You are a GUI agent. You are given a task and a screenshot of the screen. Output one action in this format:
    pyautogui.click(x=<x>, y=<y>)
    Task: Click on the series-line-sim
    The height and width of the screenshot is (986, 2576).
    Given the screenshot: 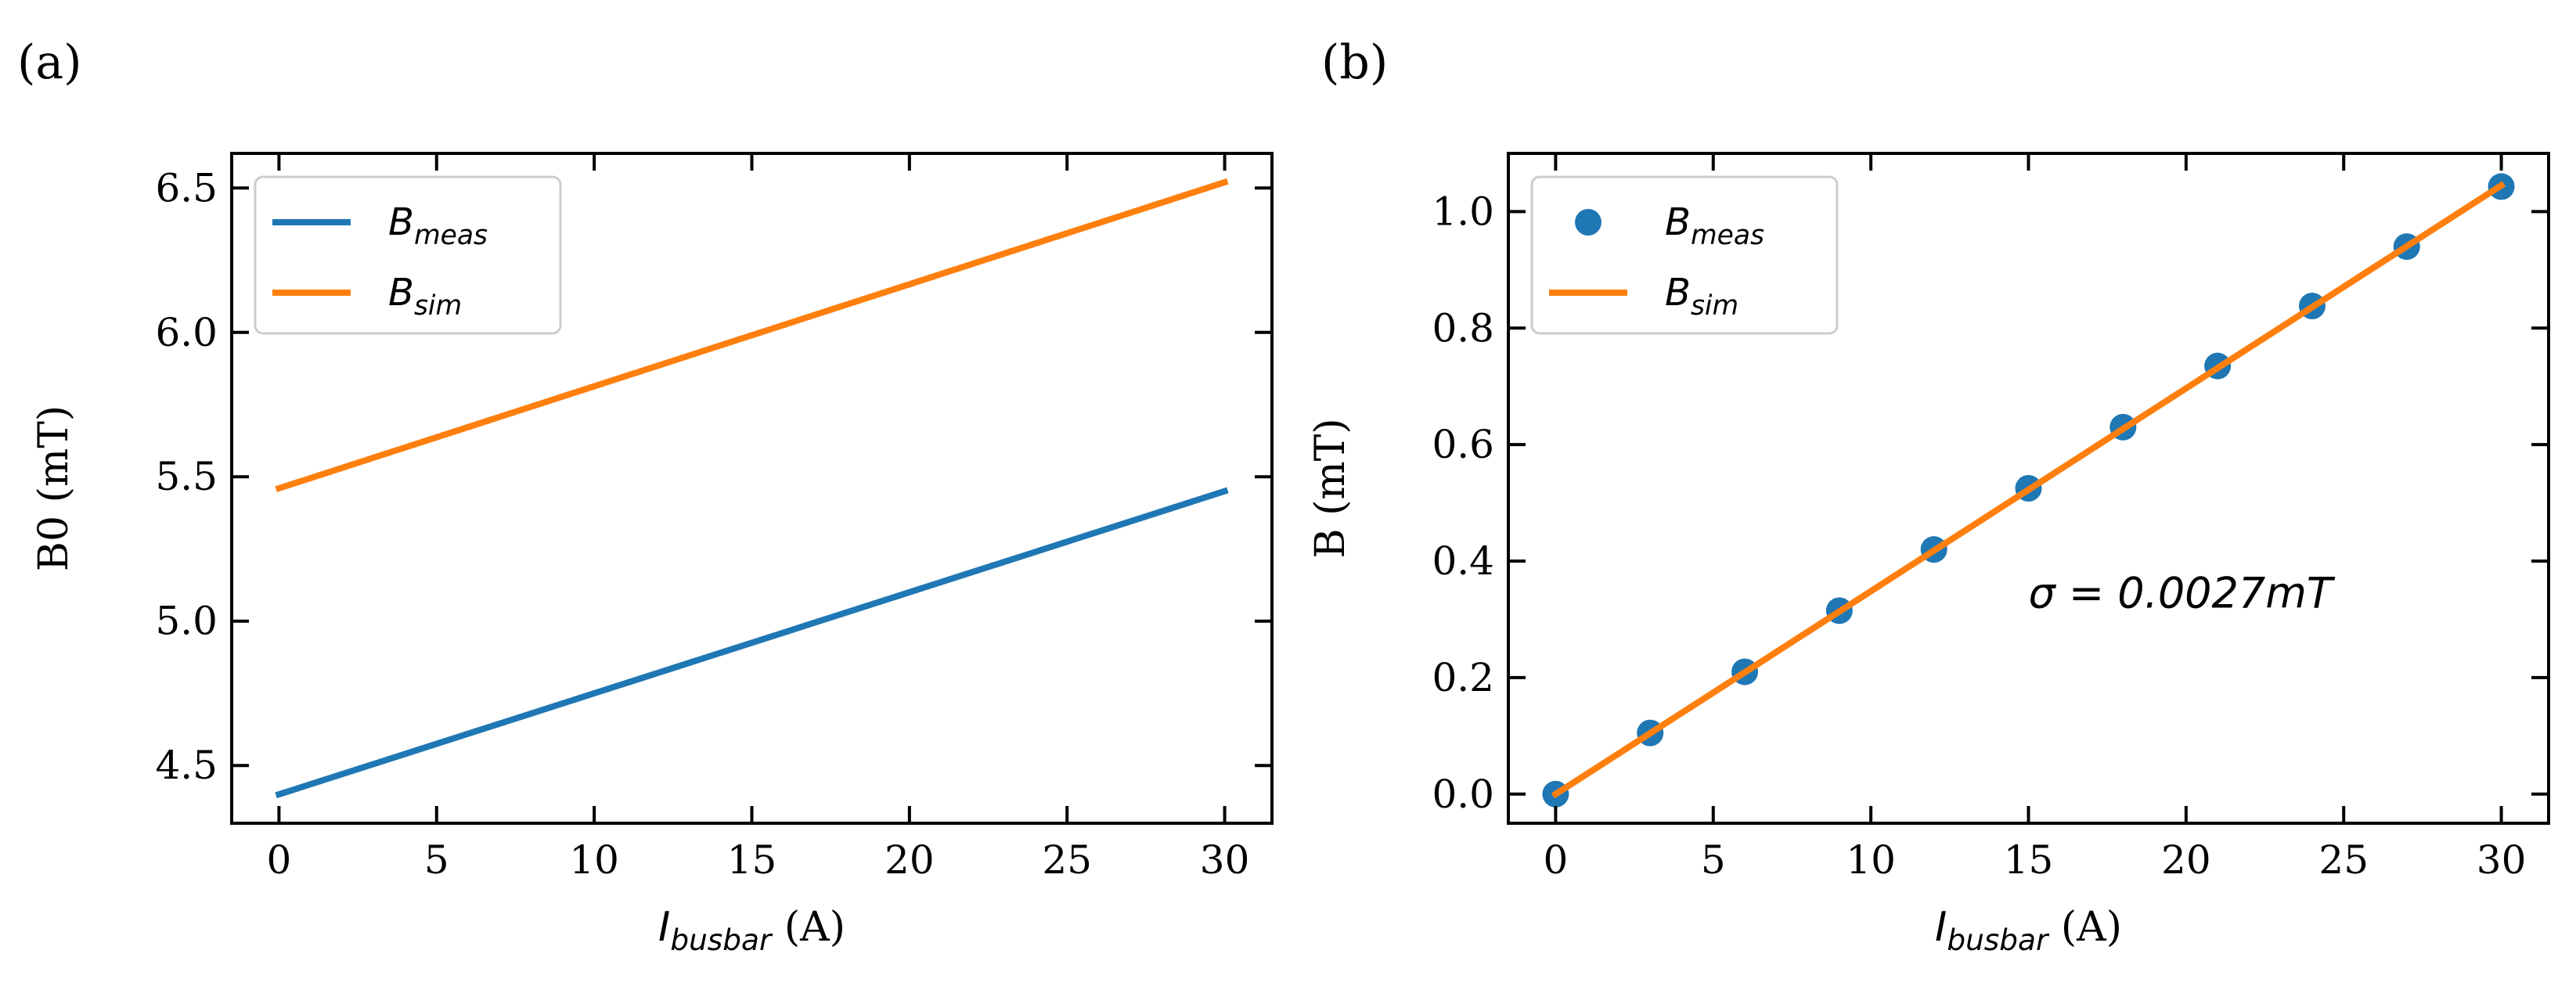 What is the action you would take?
    pyautogui.click(x=752, y=335)
    